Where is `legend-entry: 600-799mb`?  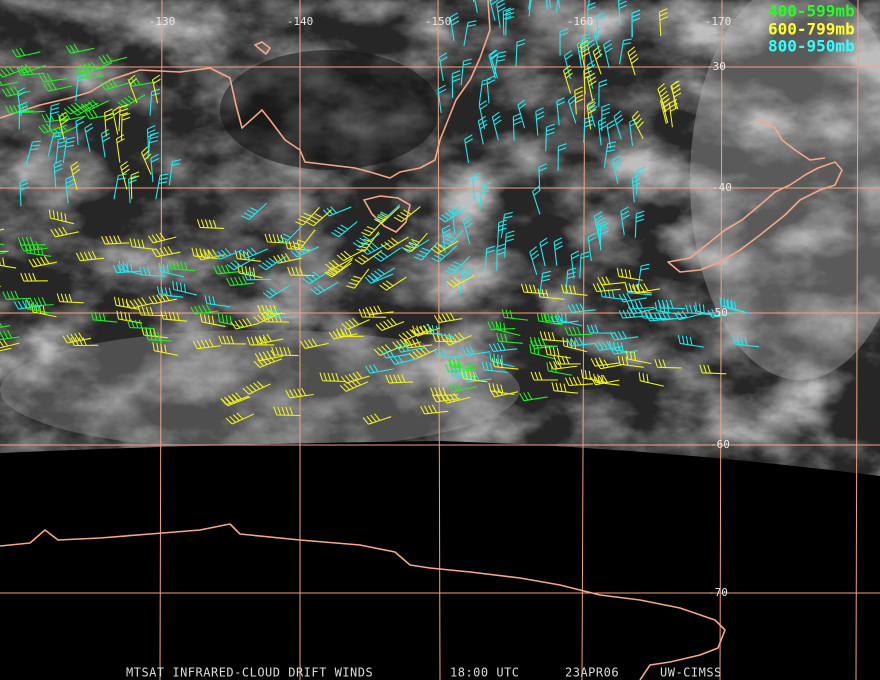
legend-entry: 600-799mb is located at coordinates (811, 29).